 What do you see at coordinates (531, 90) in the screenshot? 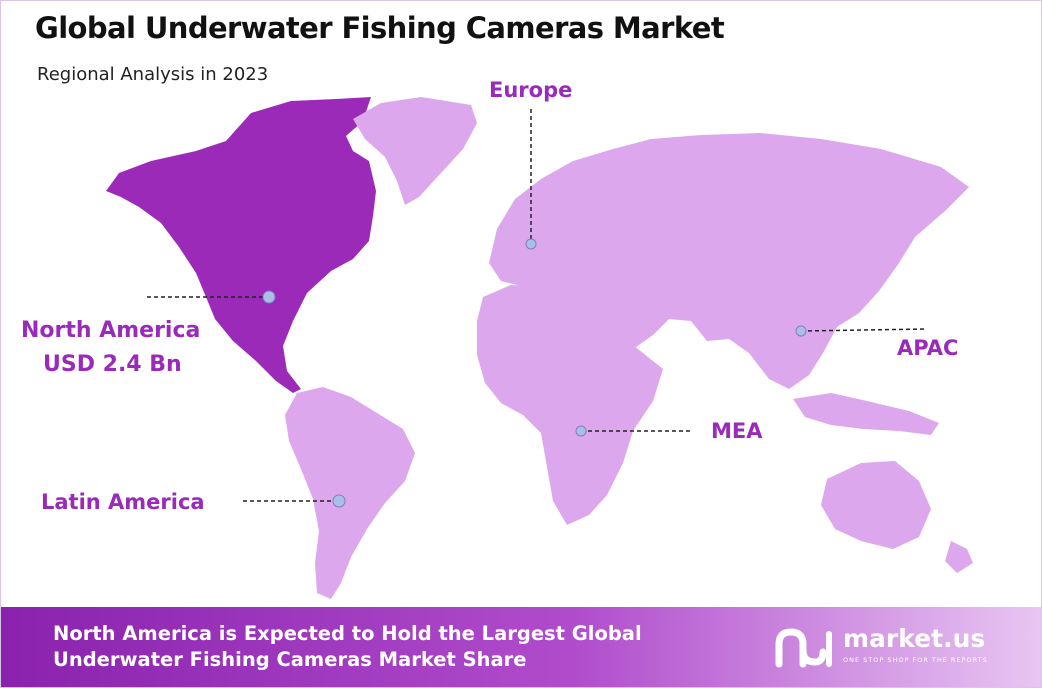
I see `europe-label: Europe` at bounding box center [531, 90].